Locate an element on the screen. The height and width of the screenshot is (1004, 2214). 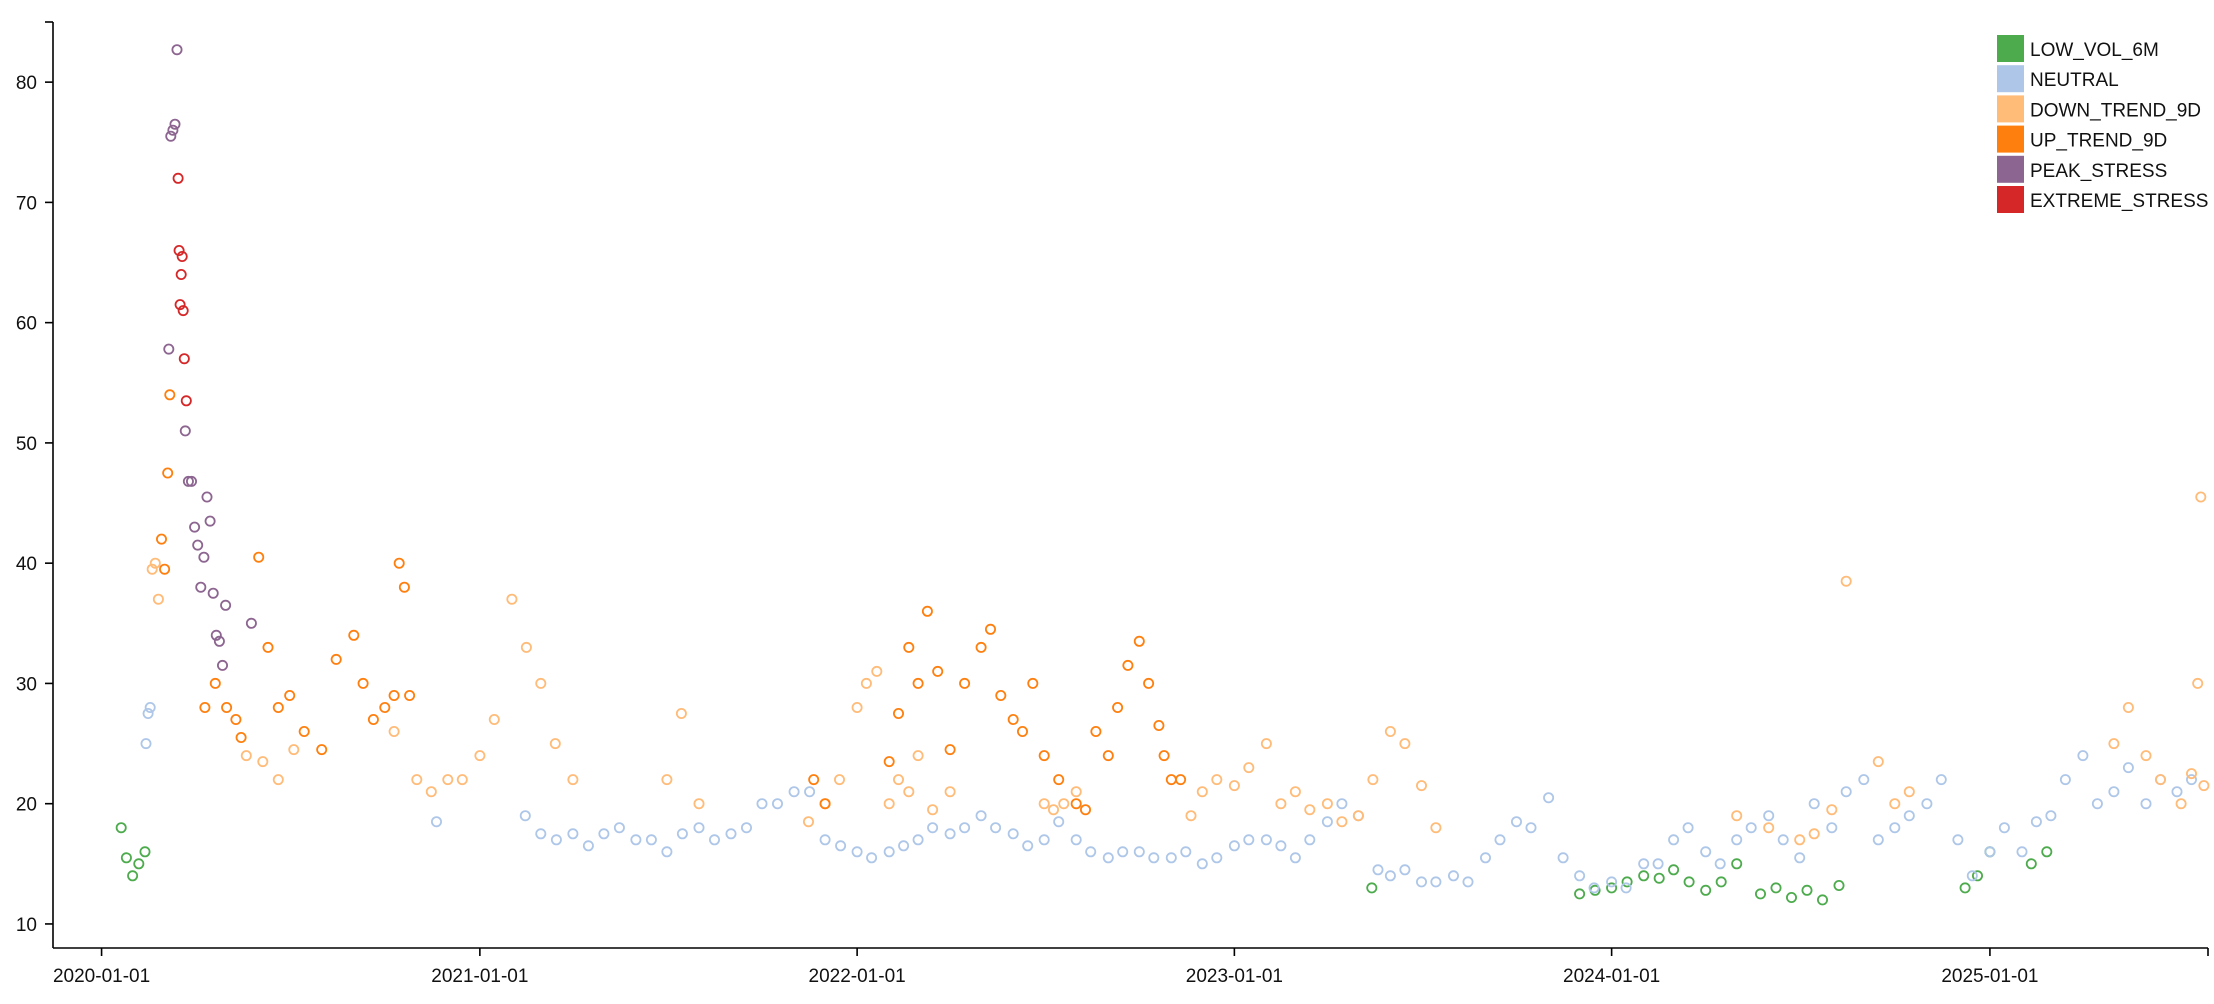
legend-label: UP_TREND_9D is located at coordinates (2098, 141).